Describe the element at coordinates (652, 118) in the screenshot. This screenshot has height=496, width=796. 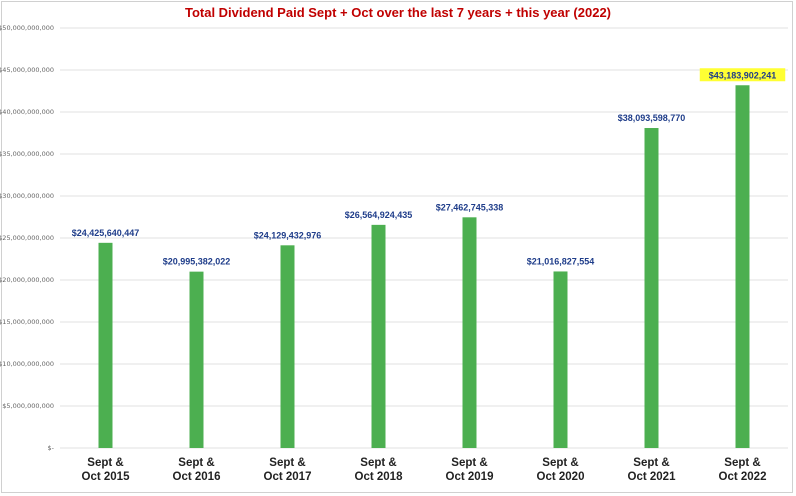
I see `data-label: $38,093,598,770` at that location.